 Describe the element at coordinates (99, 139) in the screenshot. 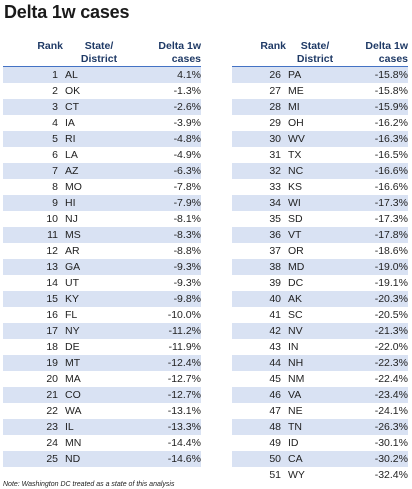

I see `state-cell: RI` at that location.